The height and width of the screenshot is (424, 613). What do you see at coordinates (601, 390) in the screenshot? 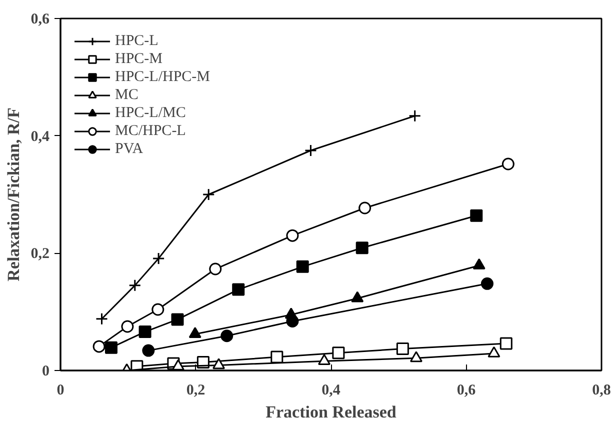
I see `x-tick-label: 0,8` at bounding box center [601, 390].